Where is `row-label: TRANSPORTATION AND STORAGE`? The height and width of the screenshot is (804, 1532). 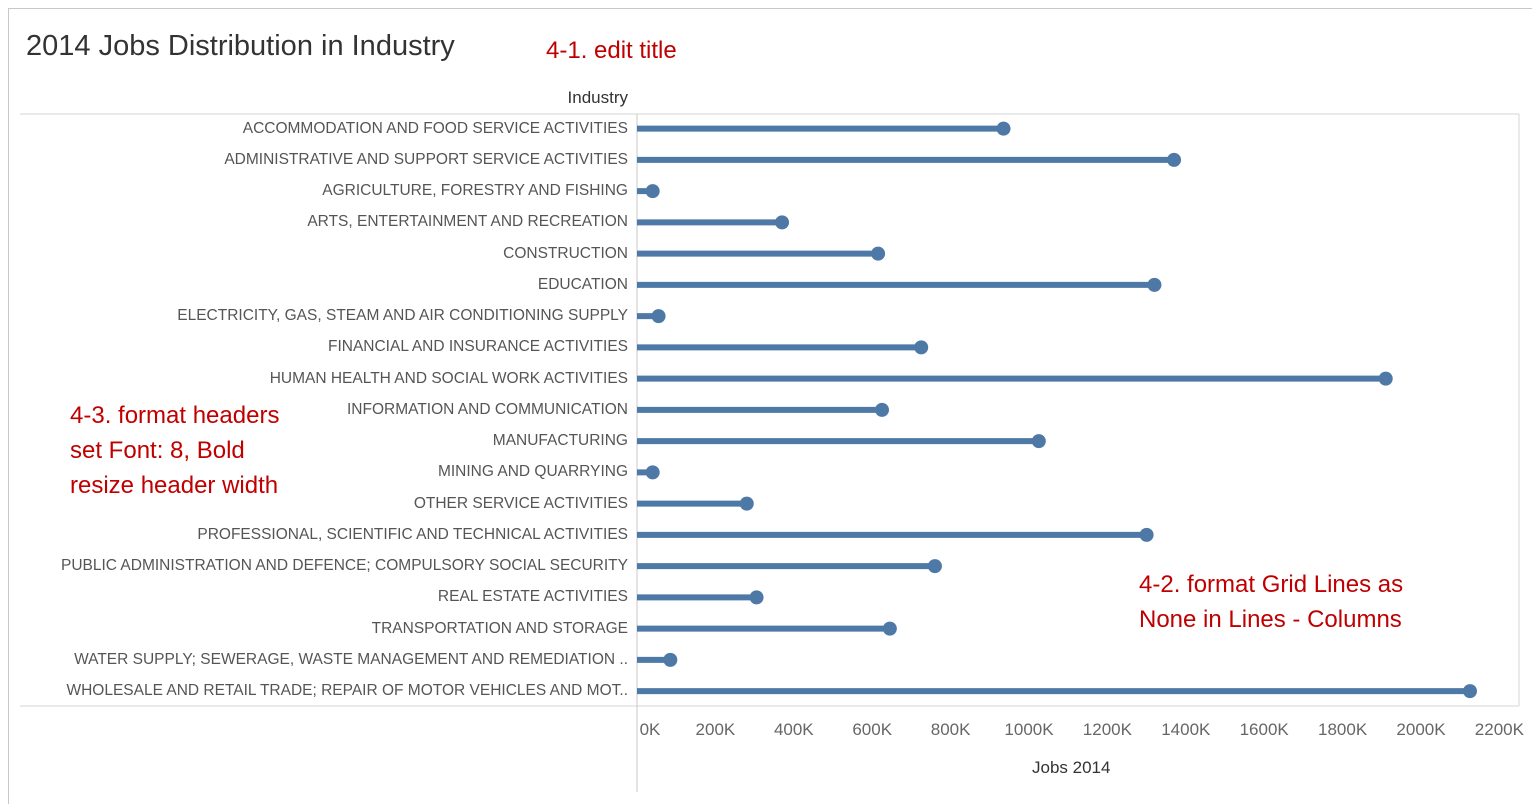
row-label: TRANSPORTATION AND STORAGE is located at coordinates (499, 628).